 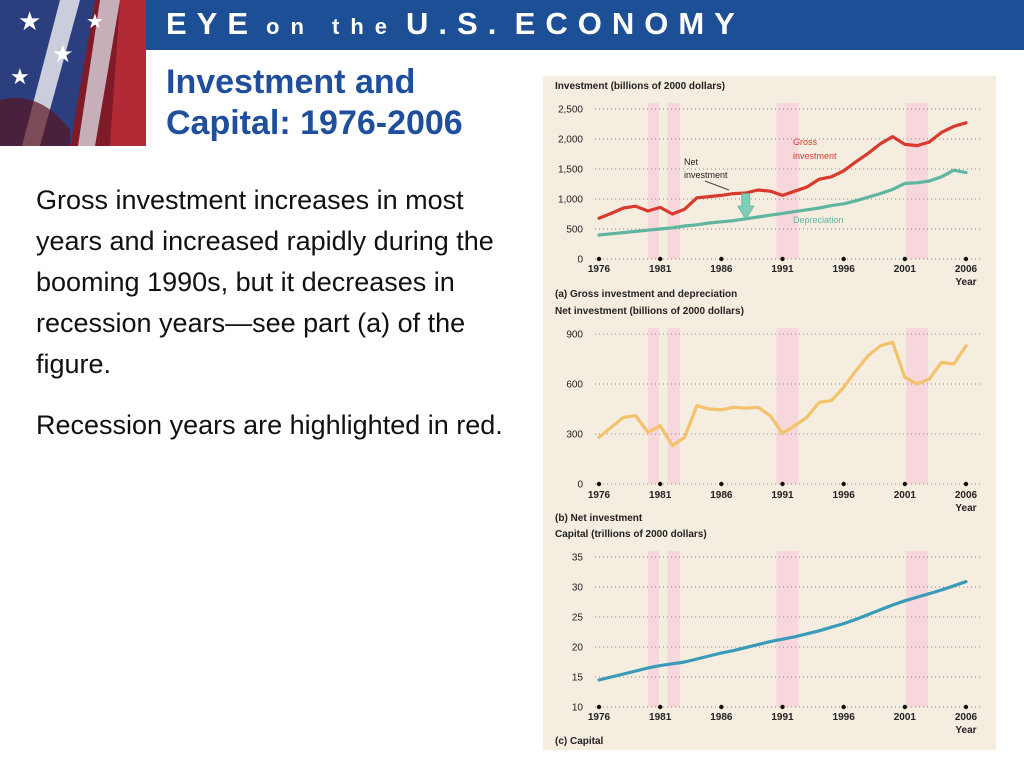 I want to click on y-tick-label: 300, so click(x=574, y=435).